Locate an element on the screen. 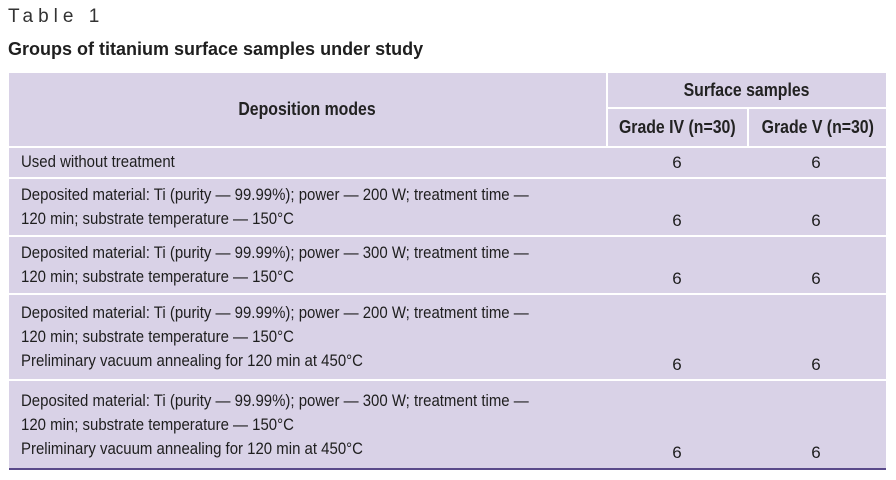 This screenshot has width=896, height=480. header-divider-vertical is located at coordinates (607, 109).